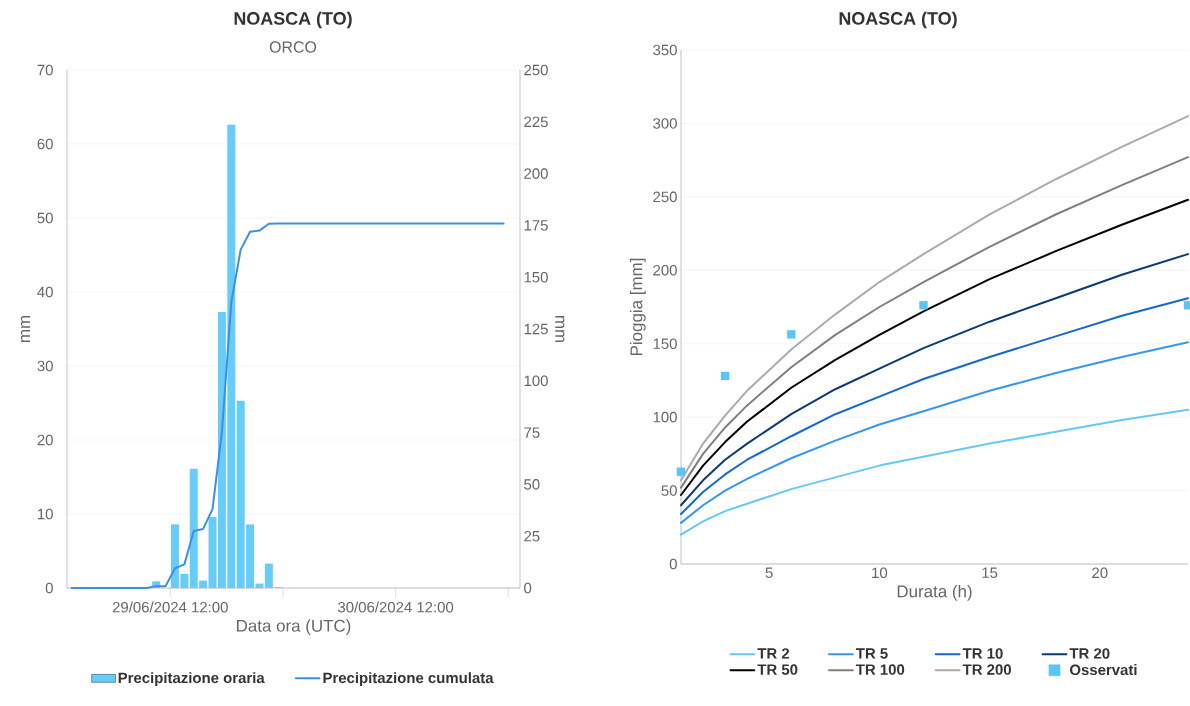 This screenshot has height=706, width=1190. Describe the element at coordinates (934, 592) in the screenshot. I see `x-axis-title: Durata (h)` at that location.